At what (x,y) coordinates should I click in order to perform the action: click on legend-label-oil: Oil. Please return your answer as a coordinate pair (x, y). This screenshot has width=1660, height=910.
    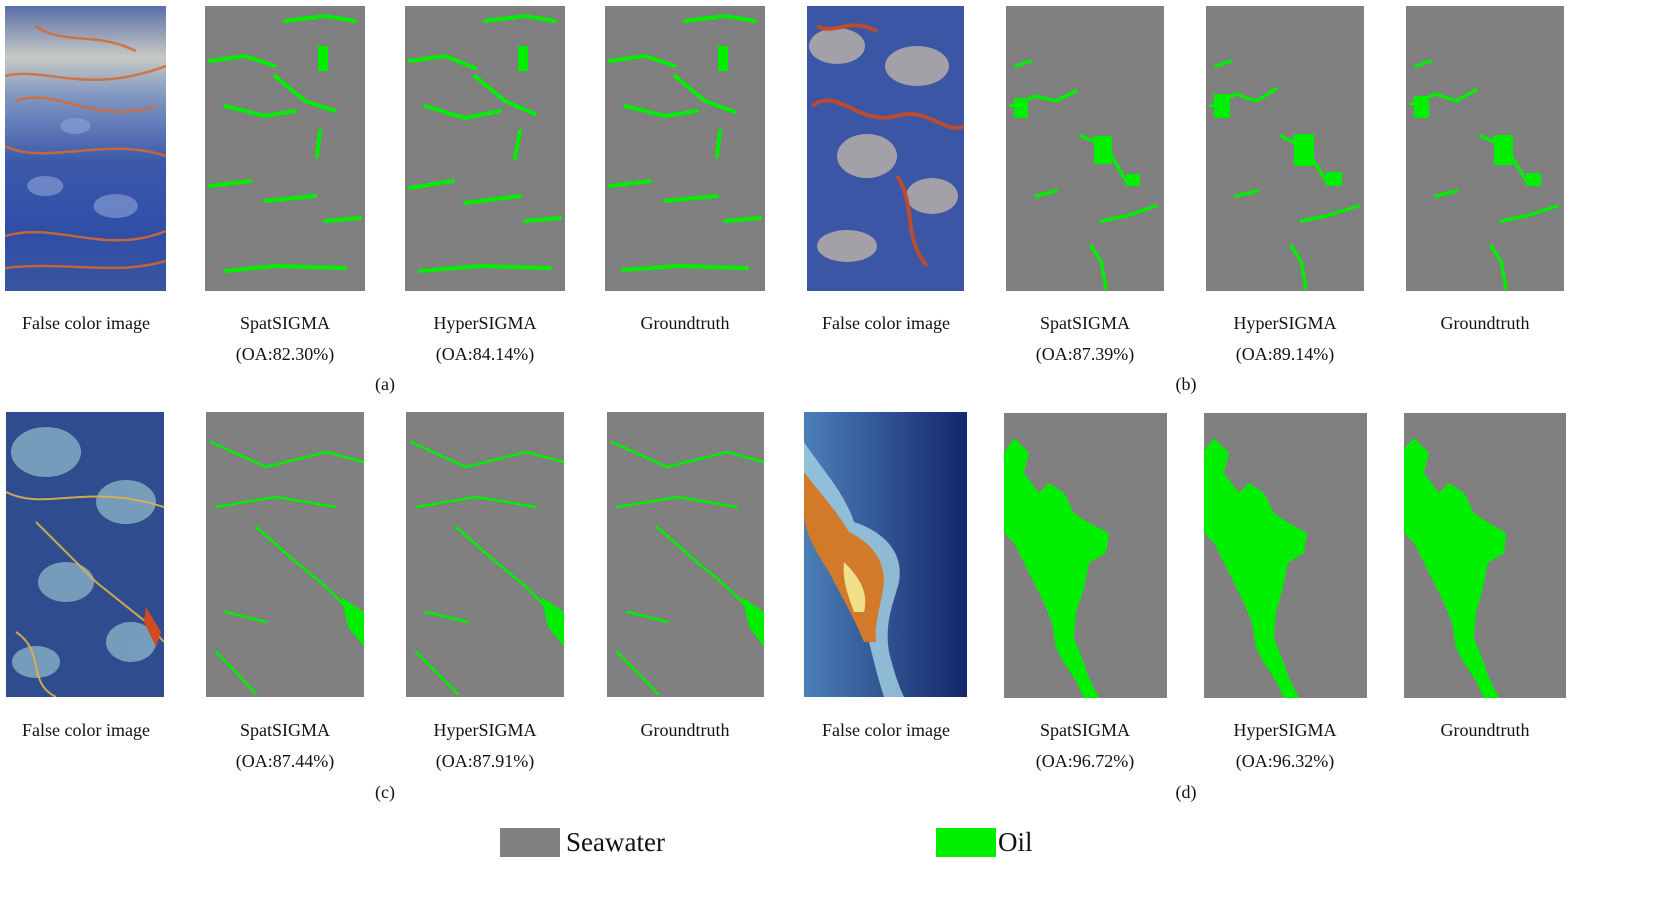
    Looking at the image, I should click on (1015, 842).